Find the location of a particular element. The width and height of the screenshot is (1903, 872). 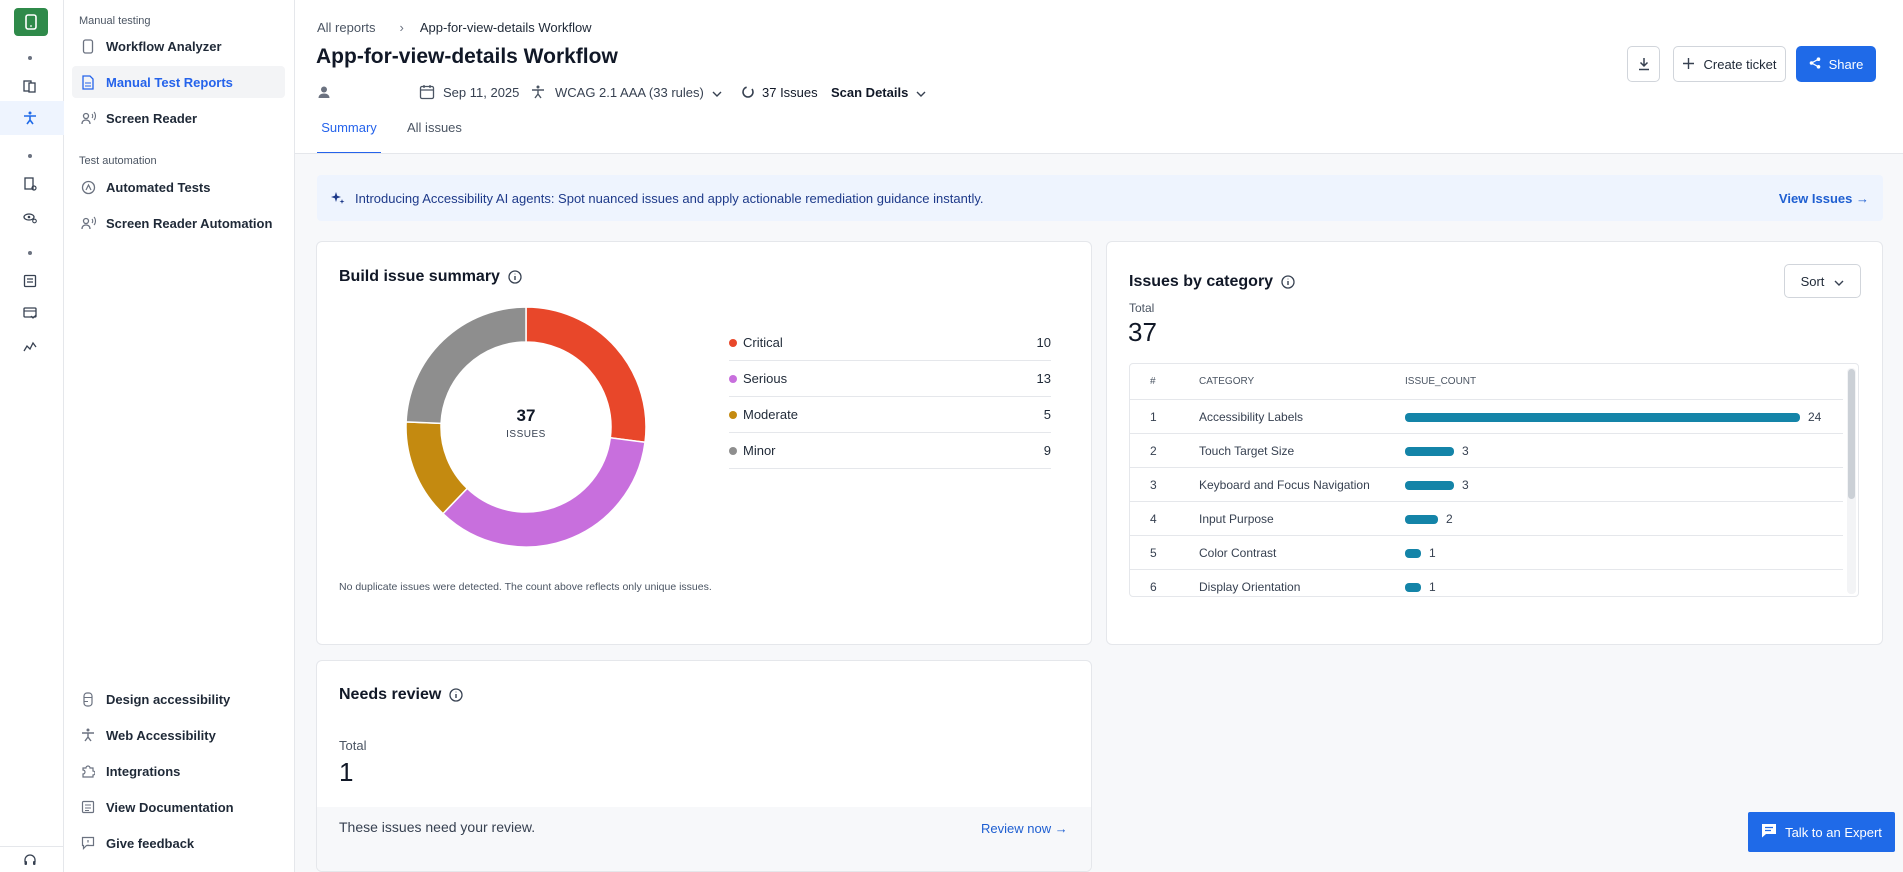

browser-check-icon is located at coordinates (30, 313).